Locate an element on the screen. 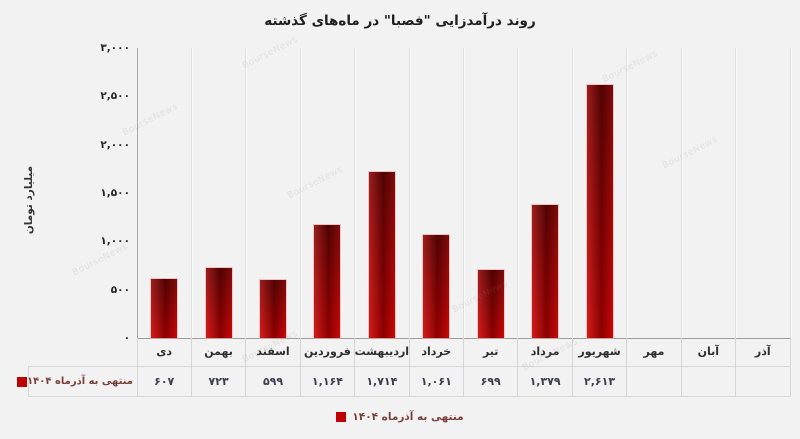  month-cell: شهریور is located at coordinates (599, 351).